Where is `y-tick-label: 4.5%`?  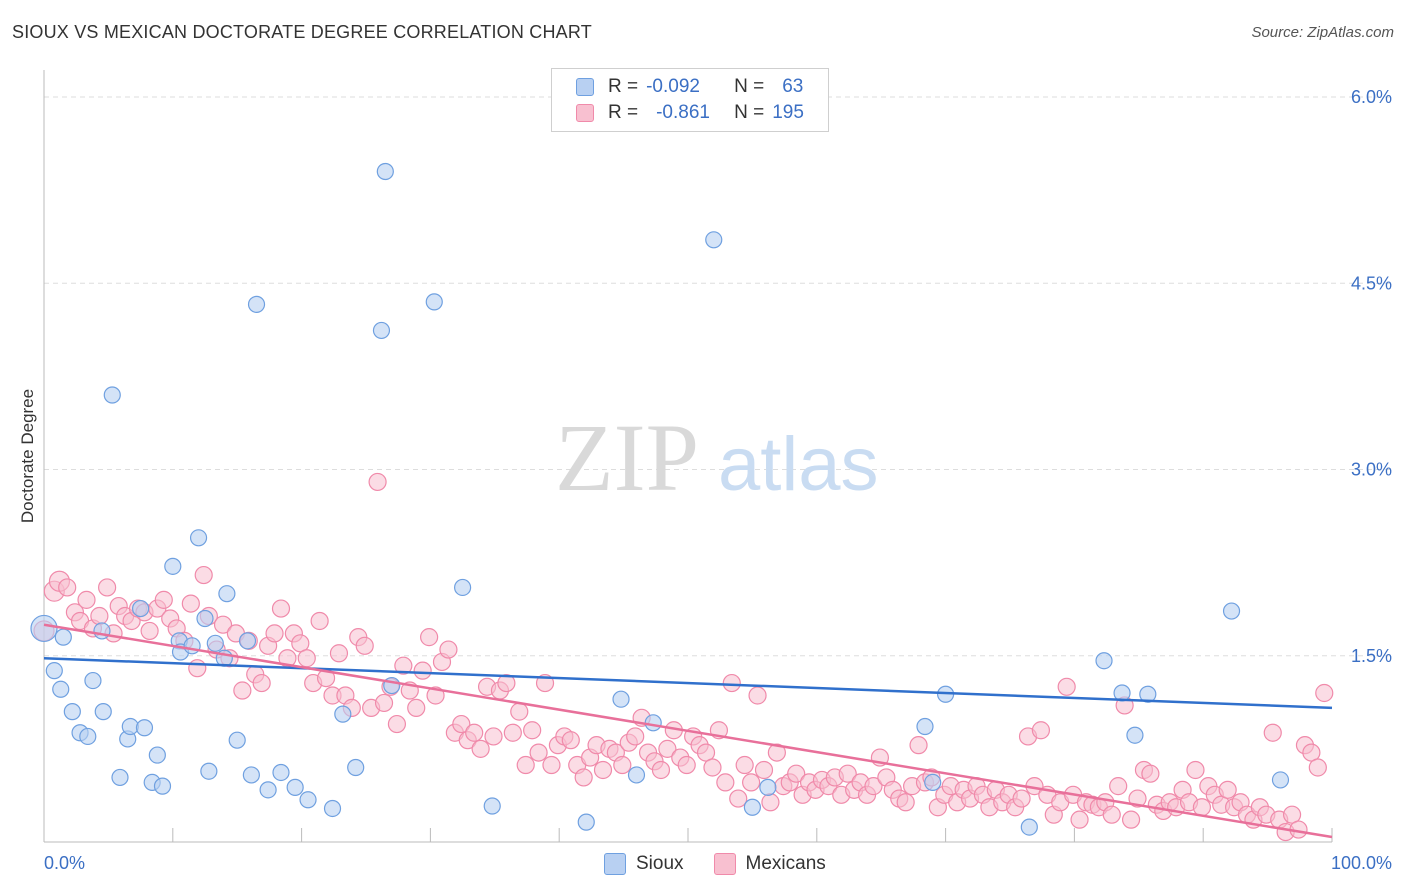
y-tick-label: 4.5% is located at coordinates (1371, 283).